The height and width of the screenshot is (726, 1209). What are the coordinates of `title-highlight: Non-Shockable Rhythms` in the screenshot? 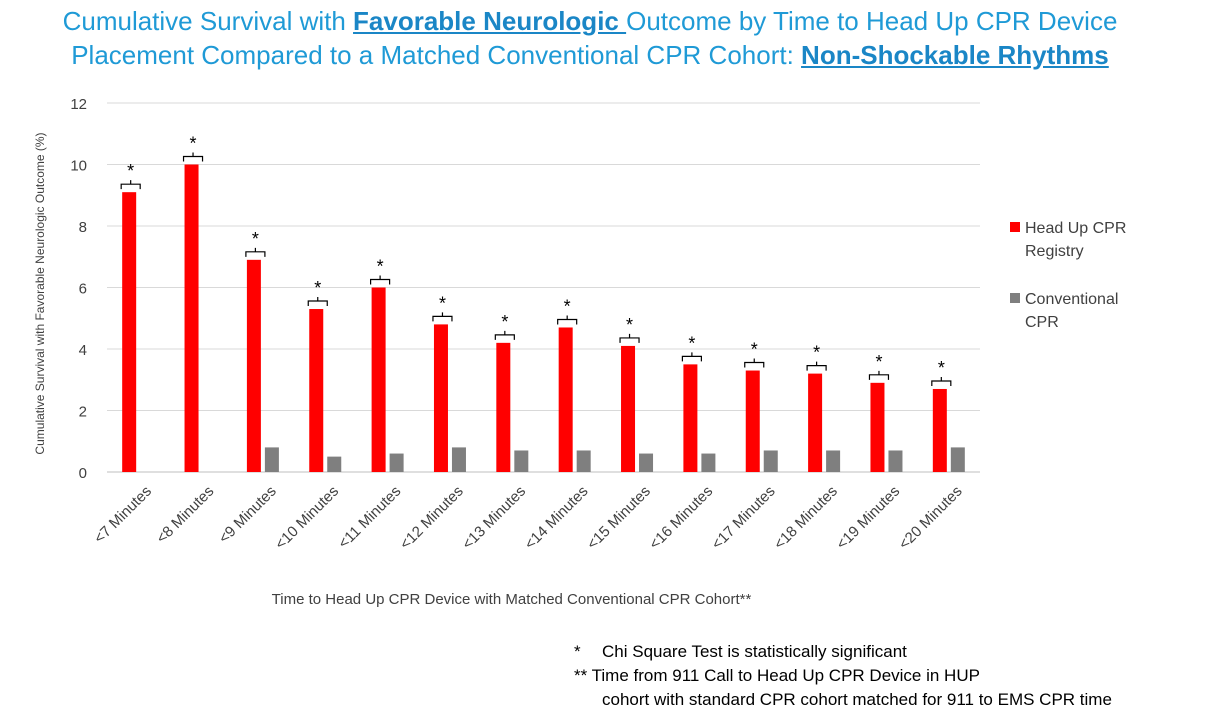 It's located at (955, 55).